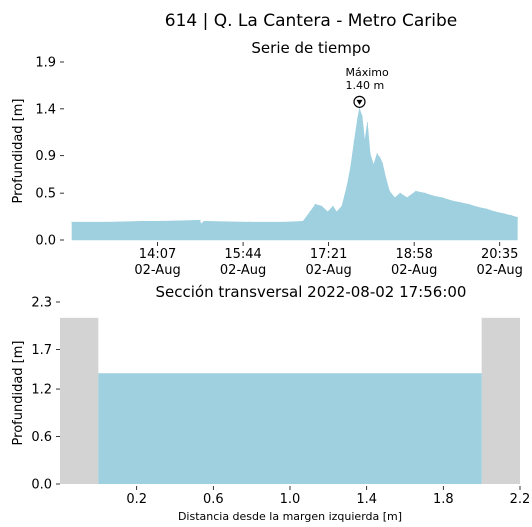  Describe the element at coordinates (41, 350) in the screenshot. I see `y-tick-label: 1.7` at that location.